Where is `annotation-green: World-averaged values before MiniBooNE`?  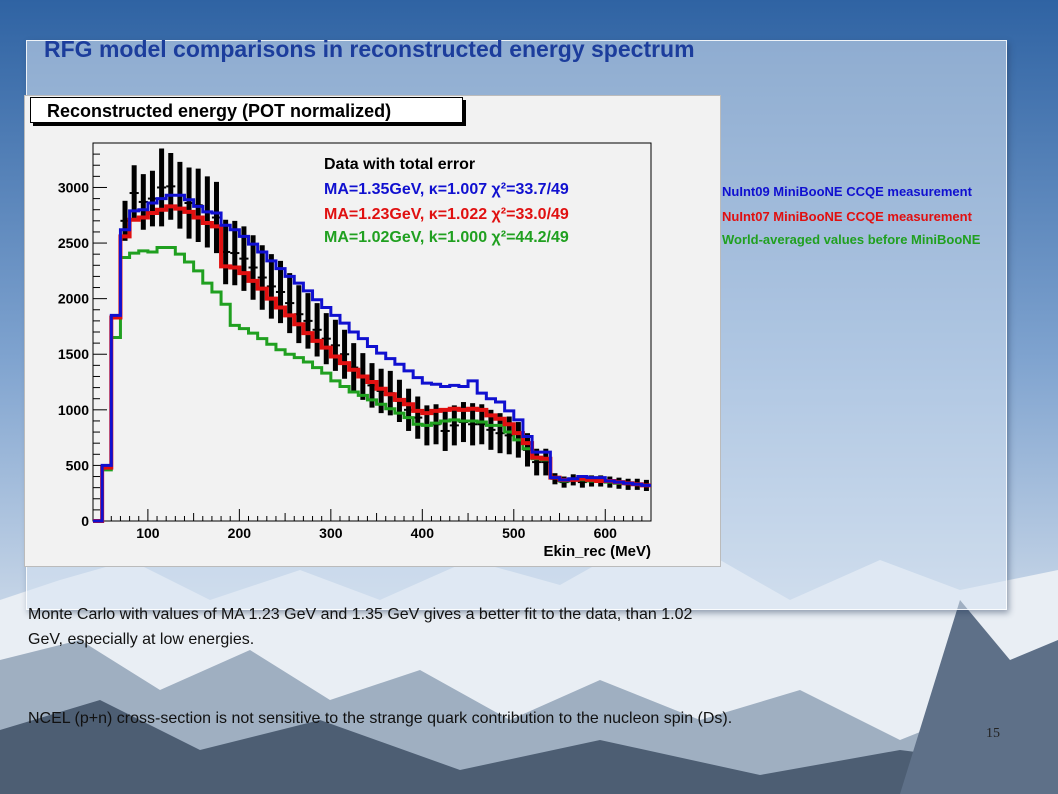
annotation-green: World-averaged values before MiniBooNE is located at coordinates (851, 239).